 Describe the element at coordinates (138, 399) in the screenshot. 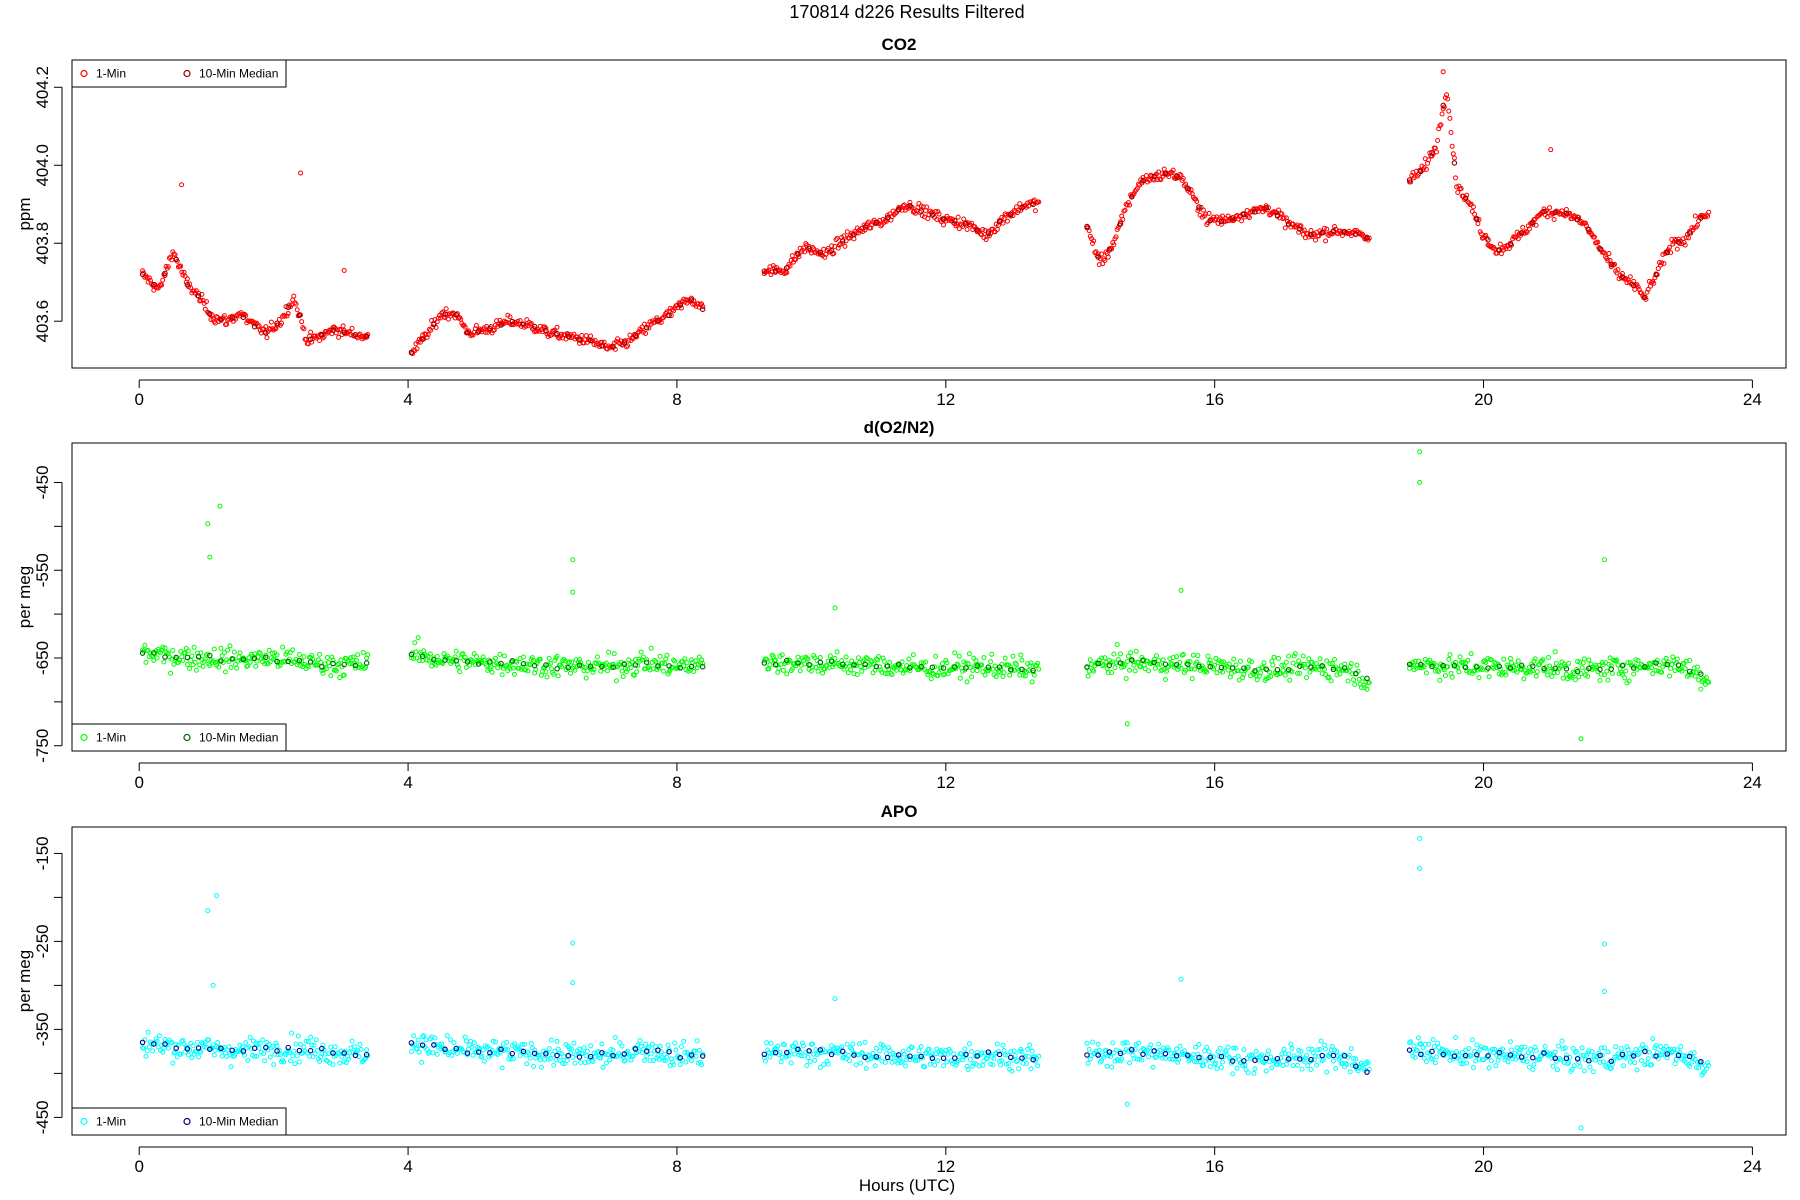

I see `x-tick-label: 0` at that location.